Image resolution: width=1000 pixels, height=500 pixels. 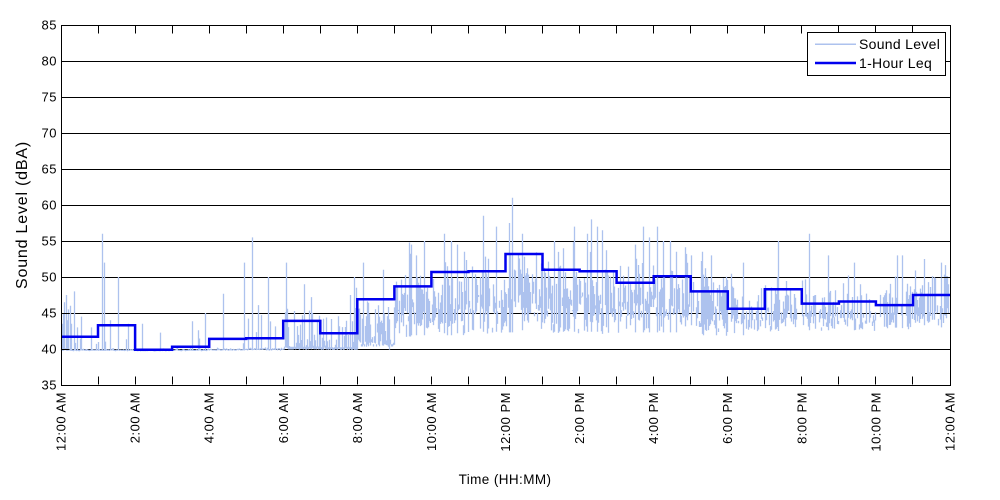 I want to click on svg-text: 6:00 AM, so click(x=283, y=417).